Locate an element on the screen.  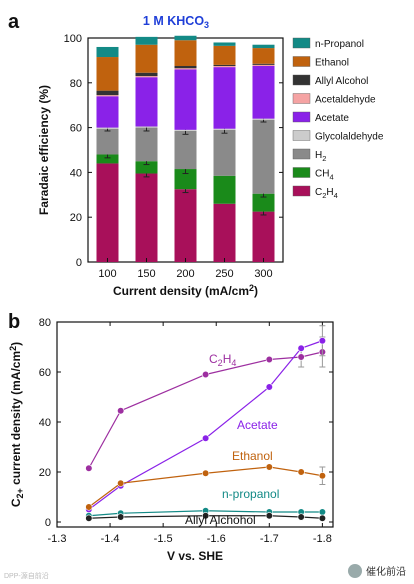
wechat-icon is located at coordinates (355, 570).